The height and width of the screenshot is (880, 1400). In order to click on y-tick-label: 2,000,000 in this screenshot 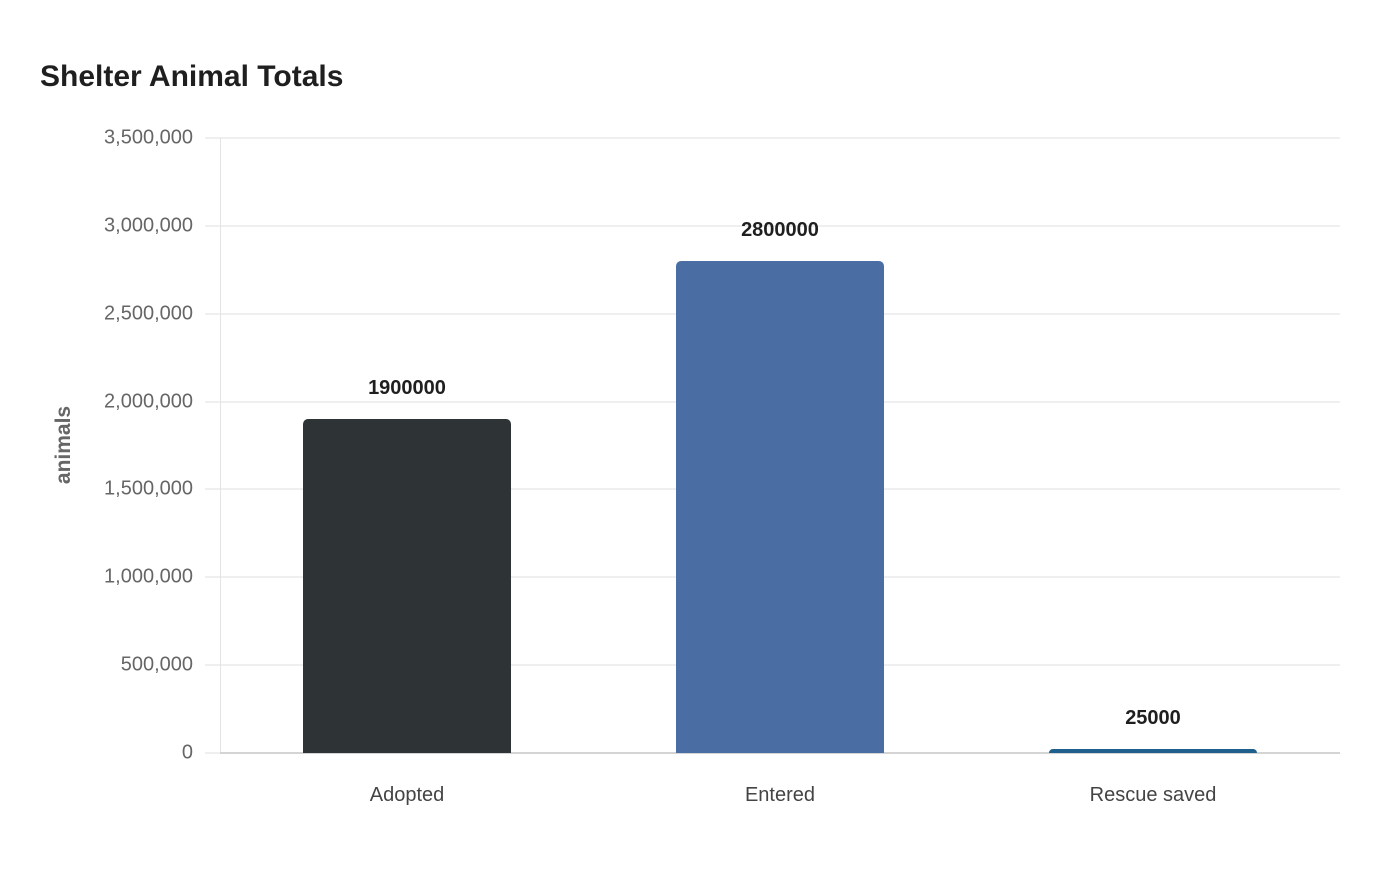, I will do `click(148, 401)`.